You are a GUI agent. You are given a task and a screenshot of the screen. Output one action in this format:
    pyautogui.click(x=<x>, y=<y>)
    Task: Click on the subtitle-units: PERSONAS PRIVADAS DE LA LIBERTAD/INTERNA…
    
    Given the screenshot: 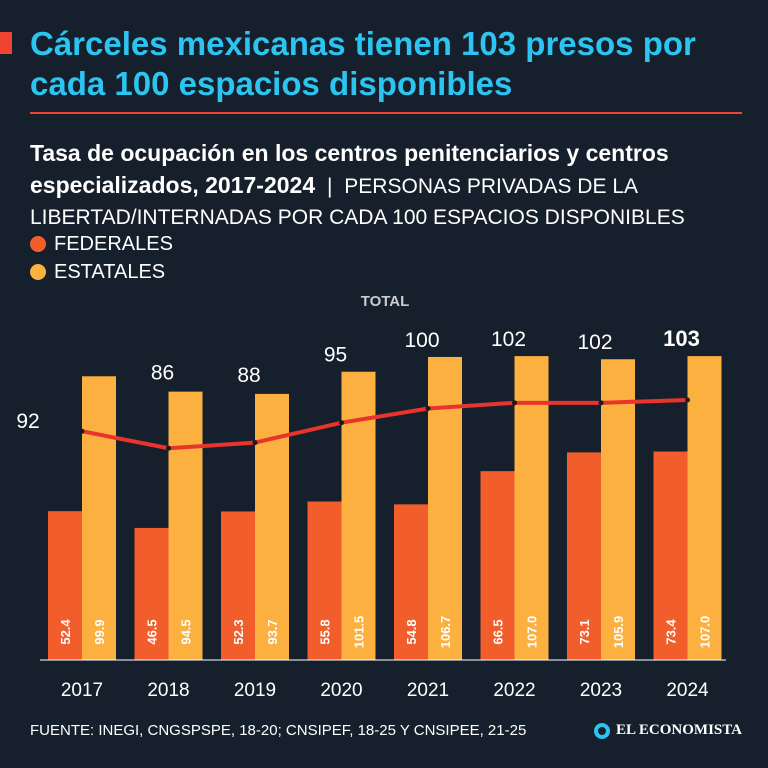 What is the action you would take?
    pyautogui.click(x=357, y=202)
    